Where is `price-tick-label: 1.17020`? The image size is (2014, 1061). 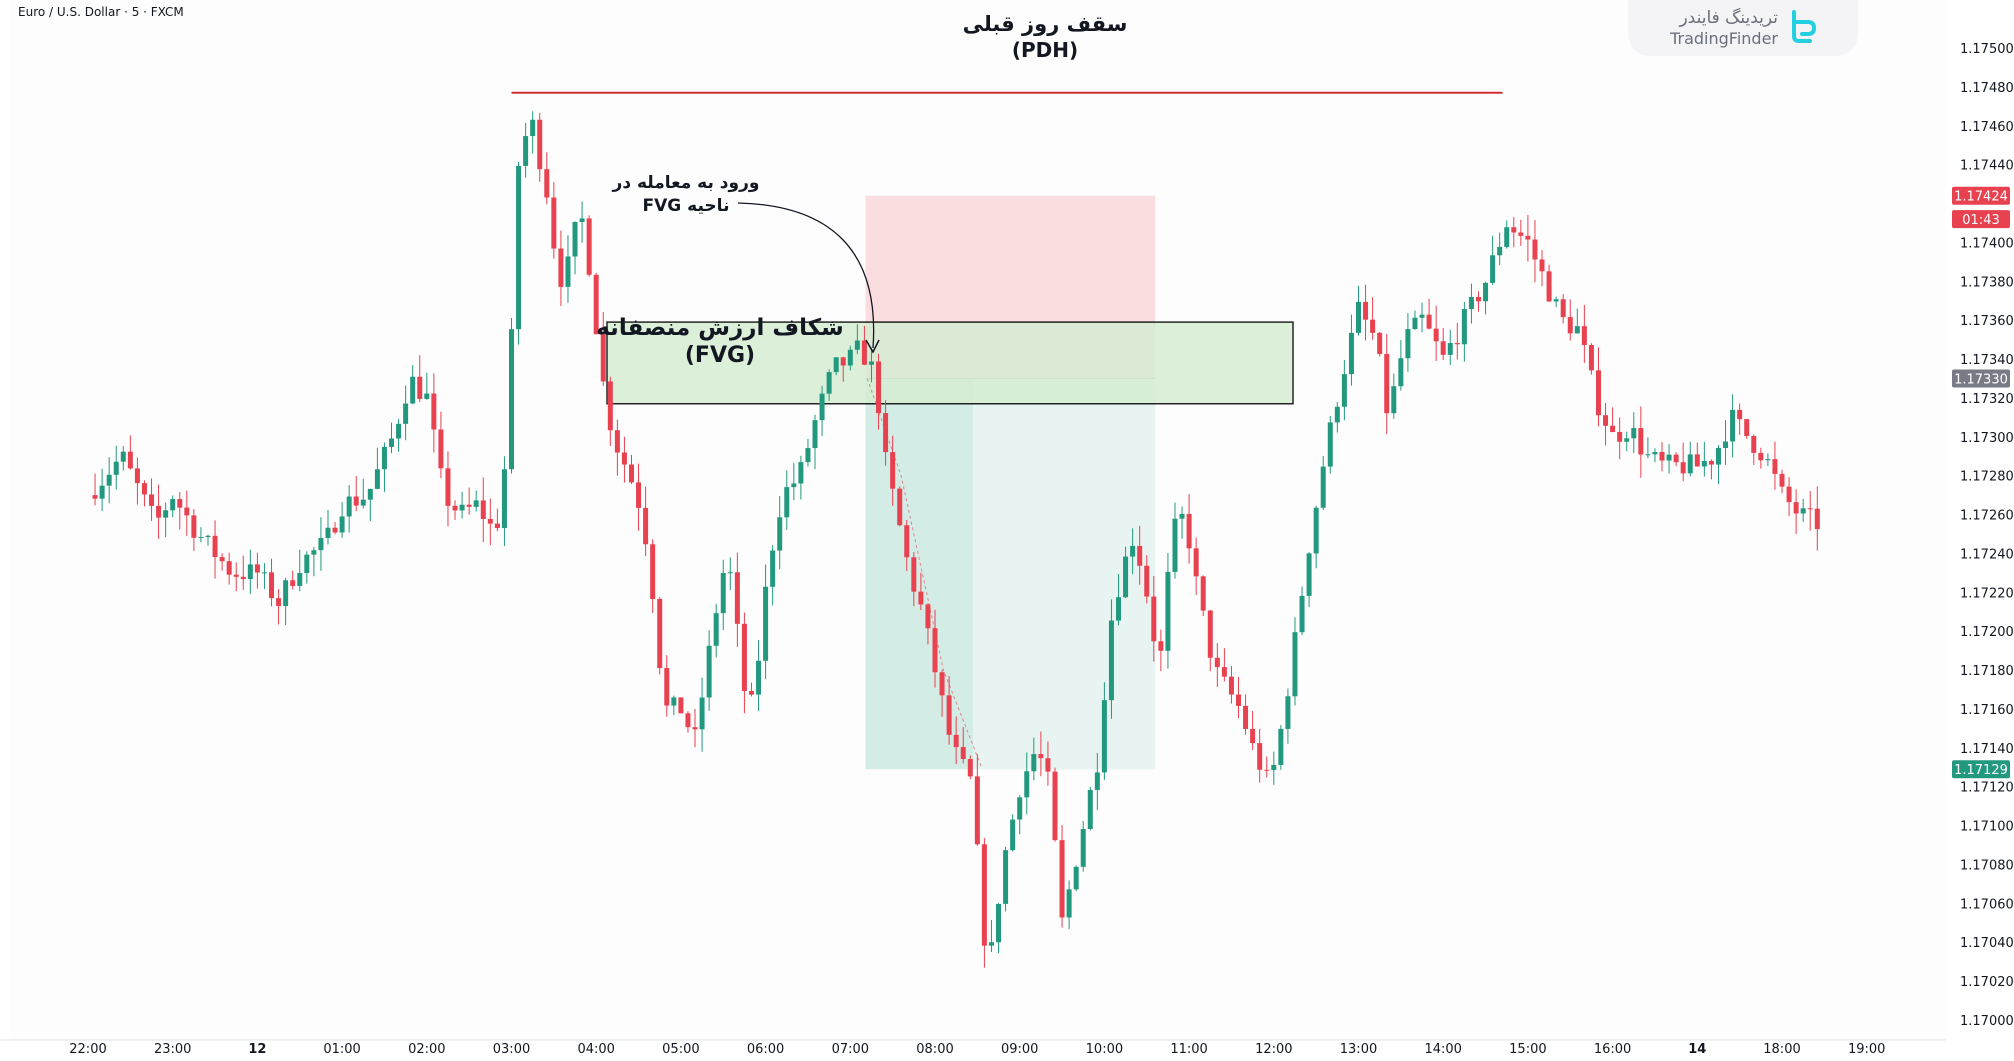 price-tick-label: 1.17020 is located at coordinates (1987, 982).